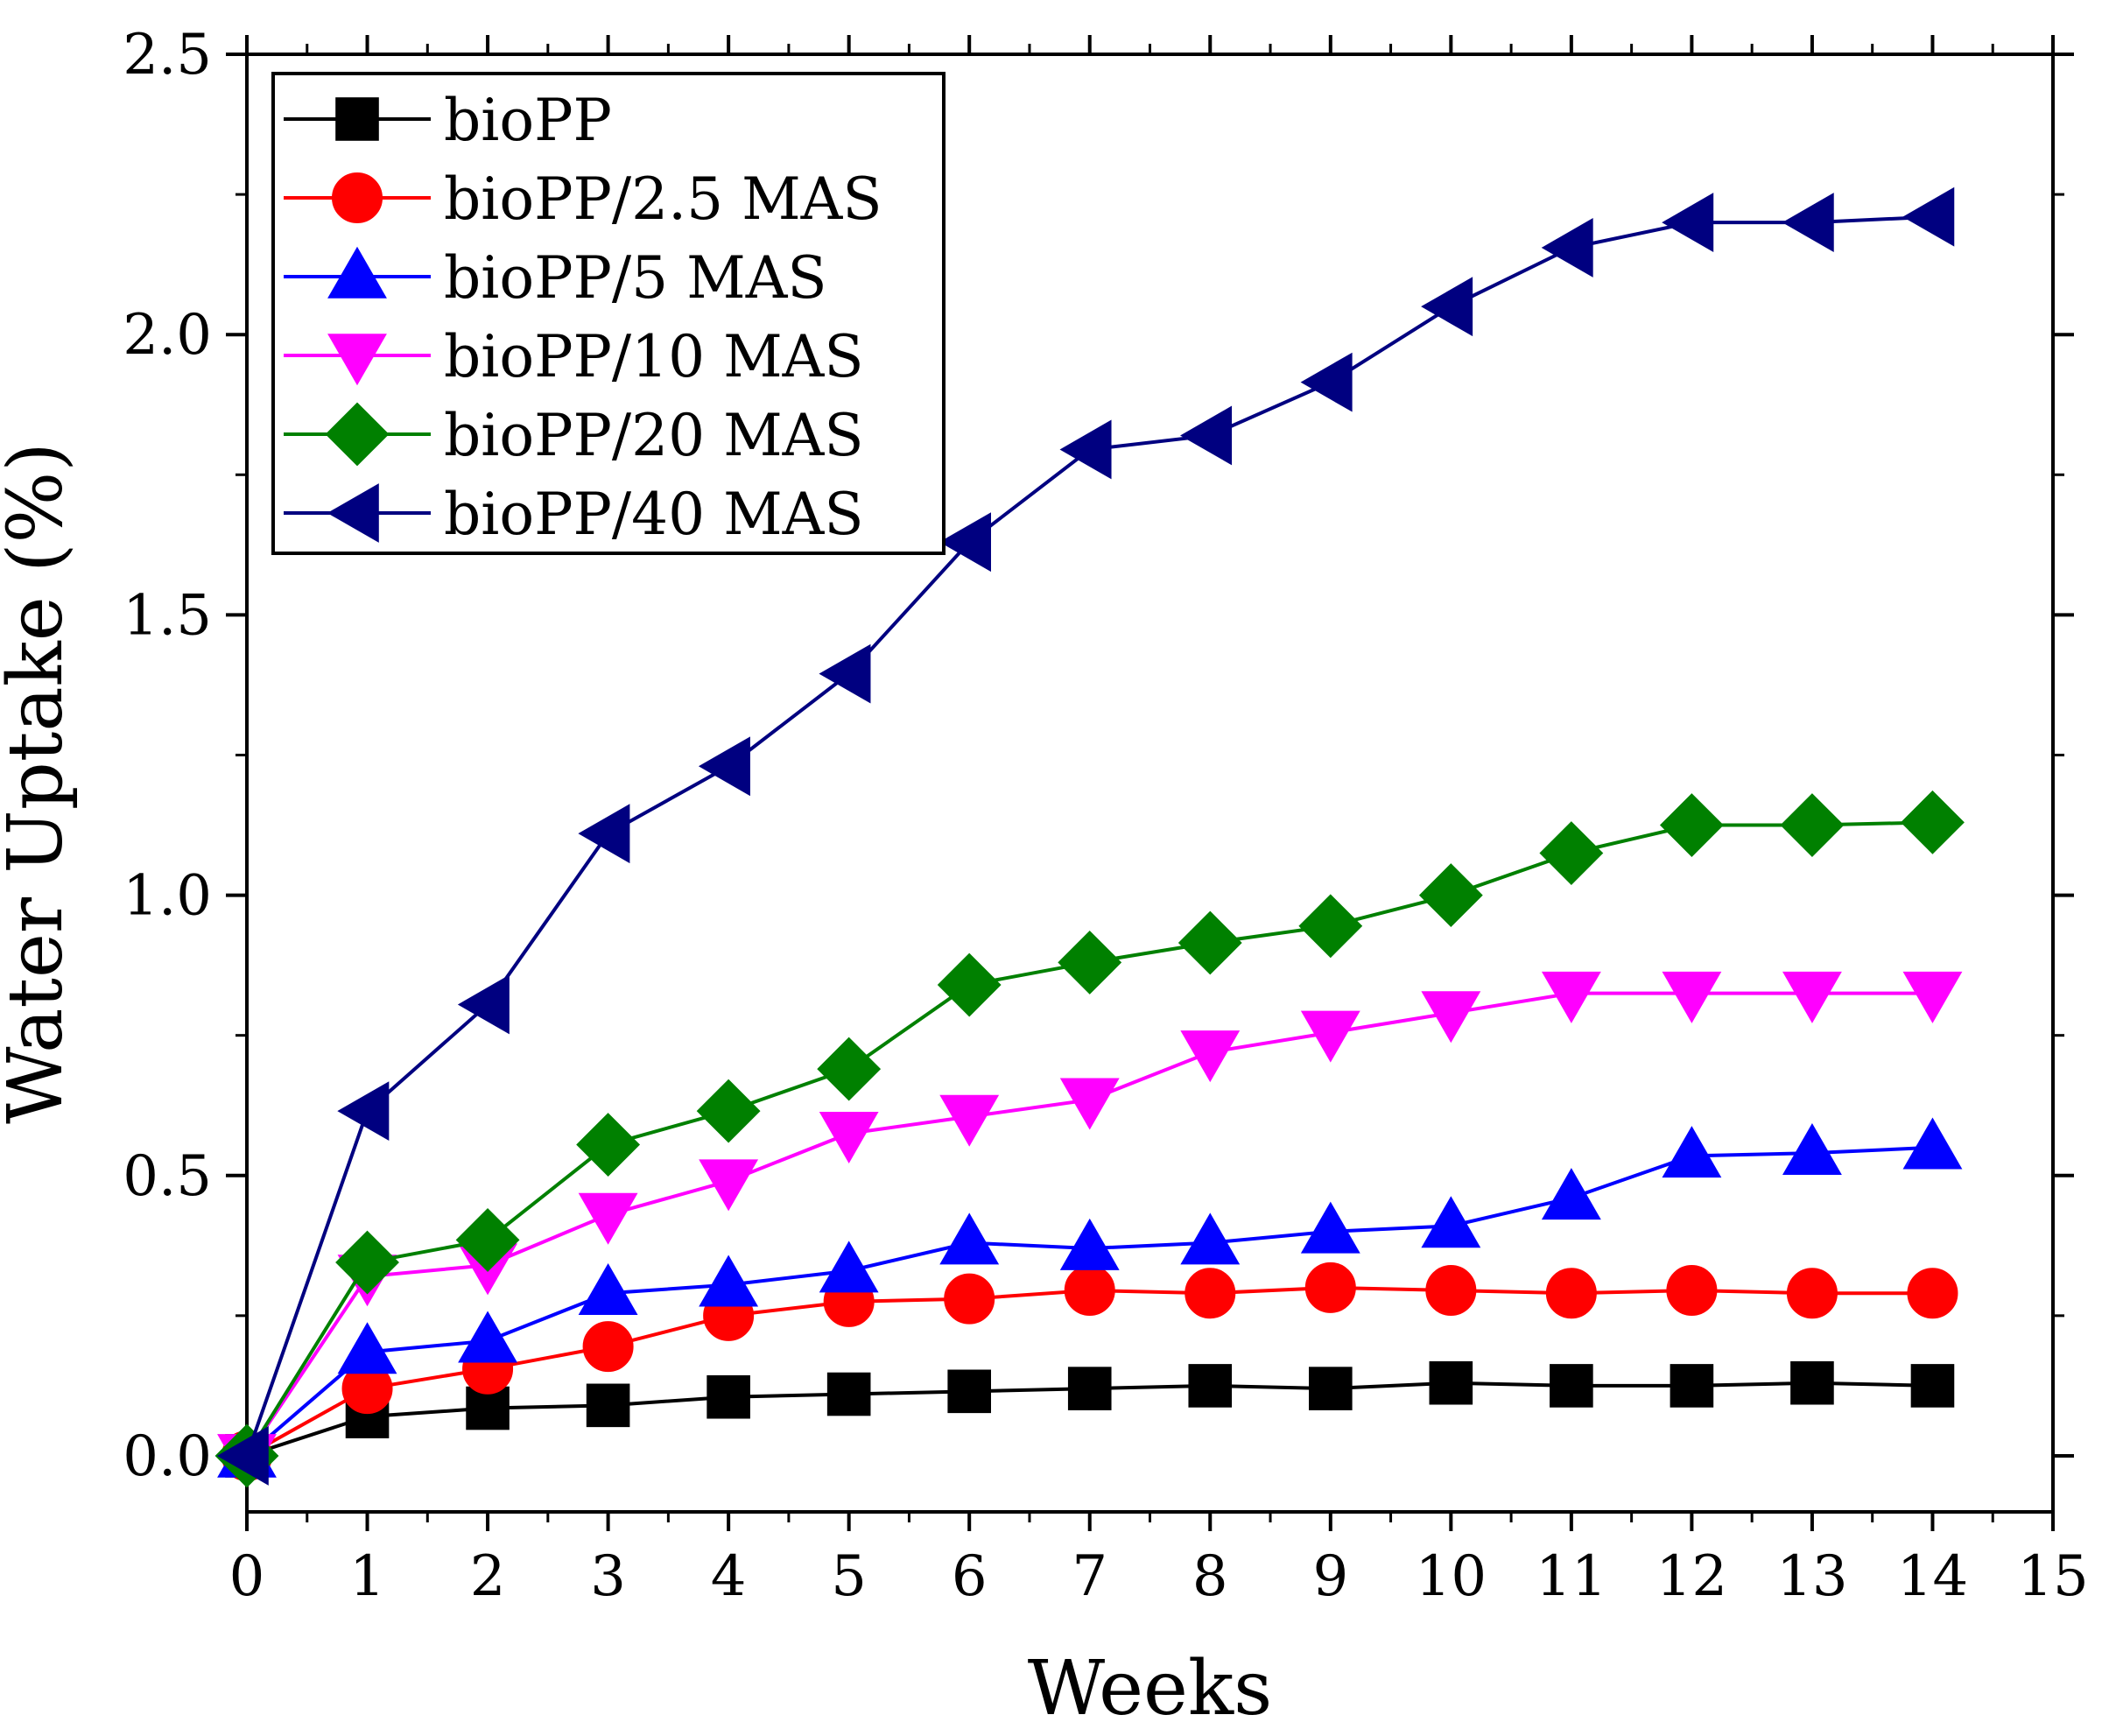 This screenshot has height=1736, width=2109. I want to click on x-tick-label: 3, so click(608, 1576).